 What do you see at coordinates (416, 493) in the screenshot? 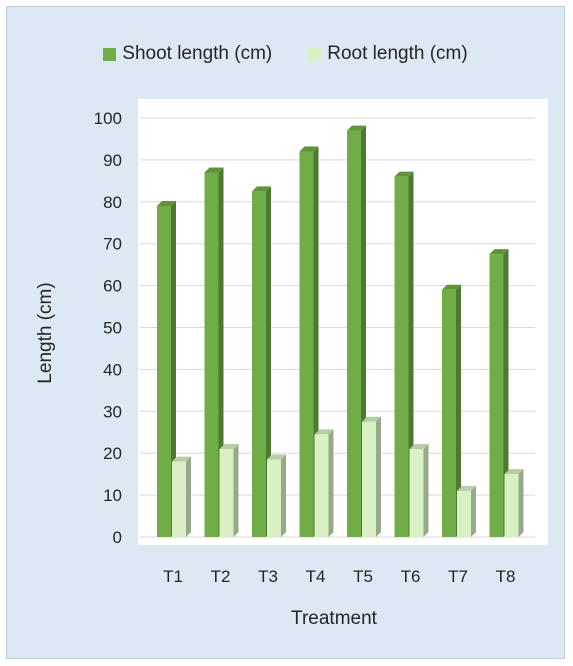
I see `bar-root-t6` at bounding box center [416, 493].